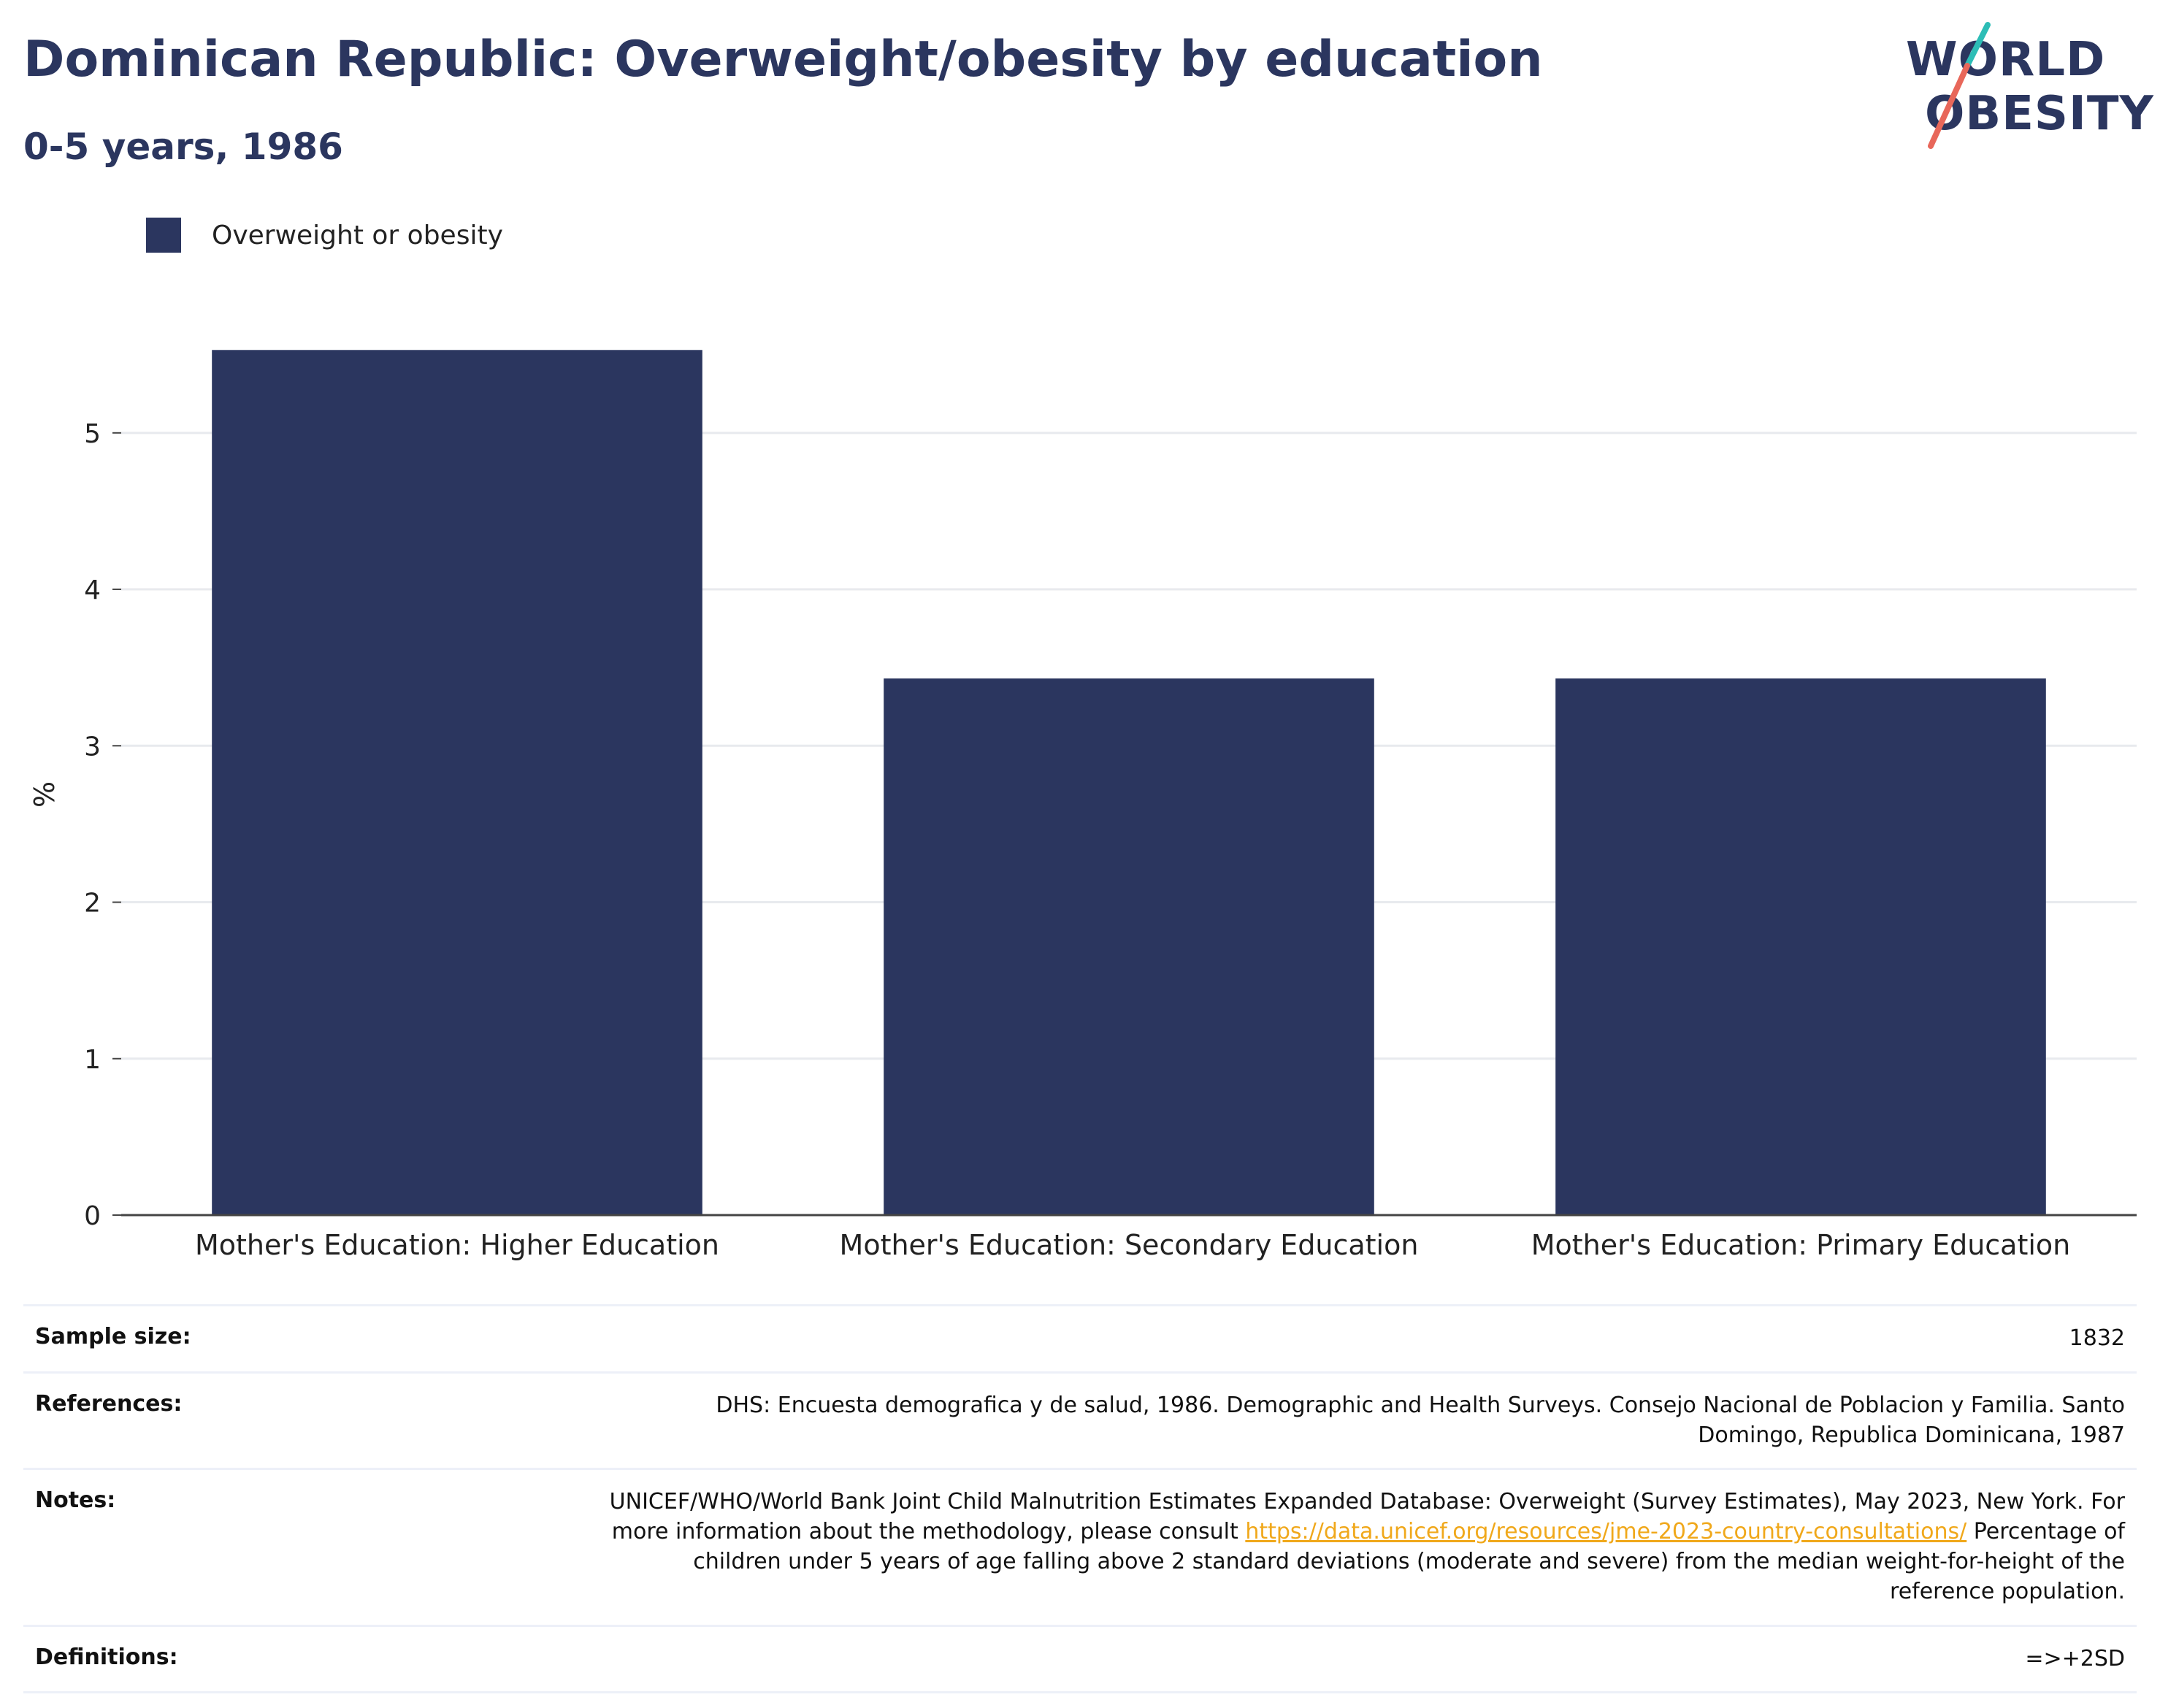 This screenshot has width=2160, height=1708. I want to click on world-obesity-logo: WORLD OBESITY, so click(2029, 86).